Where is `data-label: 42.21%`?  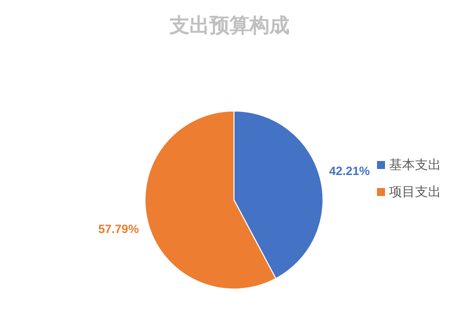
data-label: 42.21% is located at coordinates (349, 171).